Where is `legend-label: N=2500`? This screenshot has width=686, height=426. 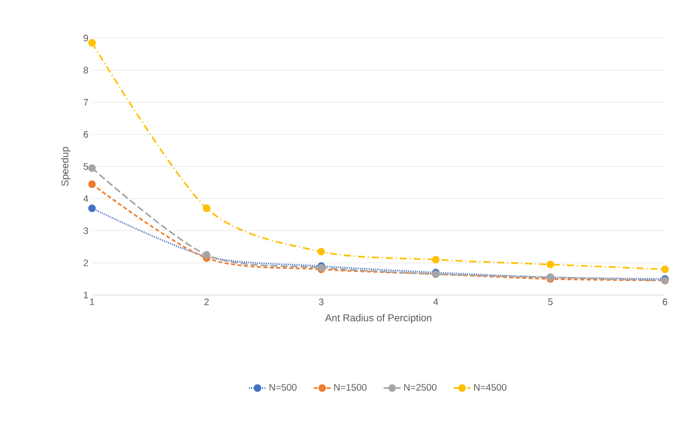 legend-label: N=2500 is located at coordinates (420, 387).